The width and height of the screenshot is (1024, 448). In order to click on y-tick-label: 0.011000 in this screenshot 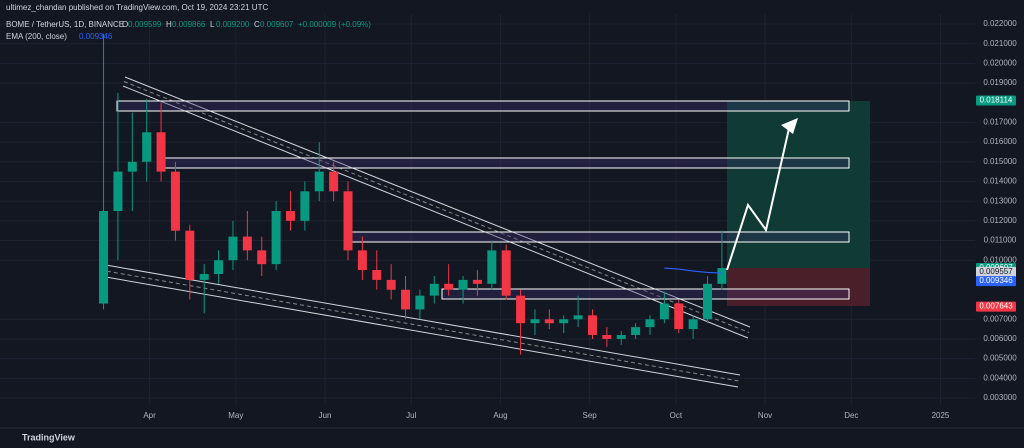, I will do `click(1000, 240)`.